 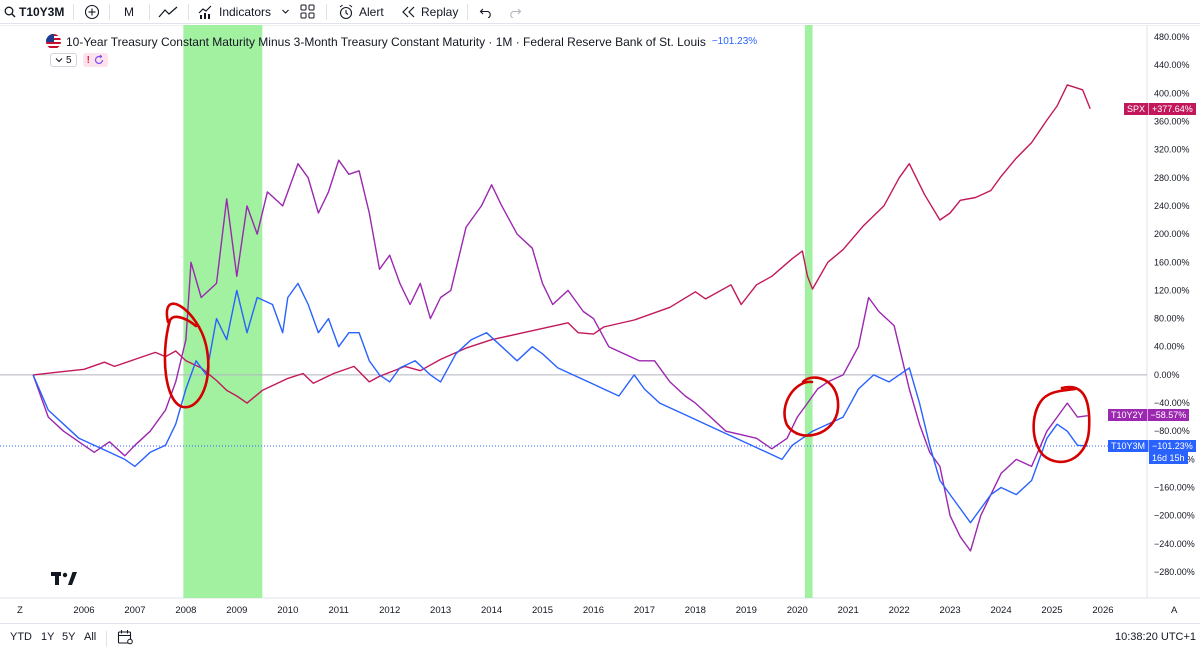 I want to click on line-chart-icon, so click(x=168, y=11).